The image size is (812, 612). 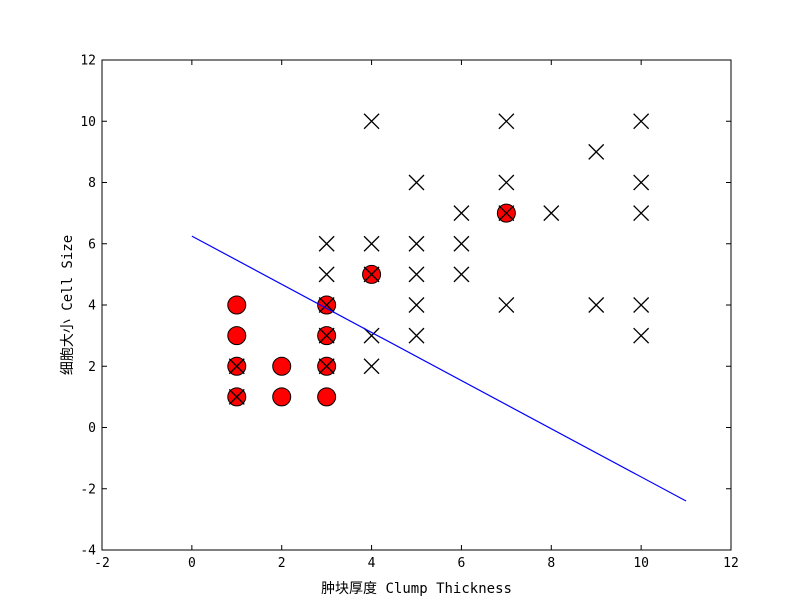 What do you see at coordinates (731, 563) in the screenshot?
I see `x-tick-label: 12` at bounding box center [731, 563].